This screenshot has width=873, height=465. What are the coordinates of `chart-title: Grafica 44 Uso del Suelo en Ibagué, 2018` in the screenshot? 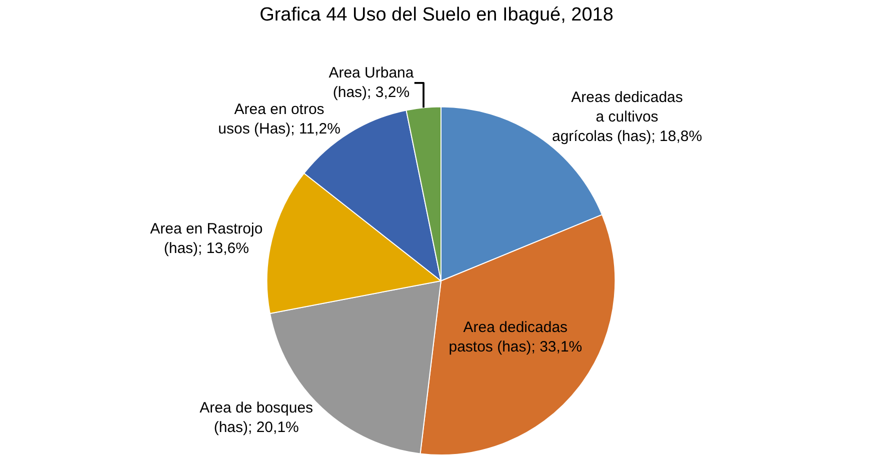 It's located at (437, 15).